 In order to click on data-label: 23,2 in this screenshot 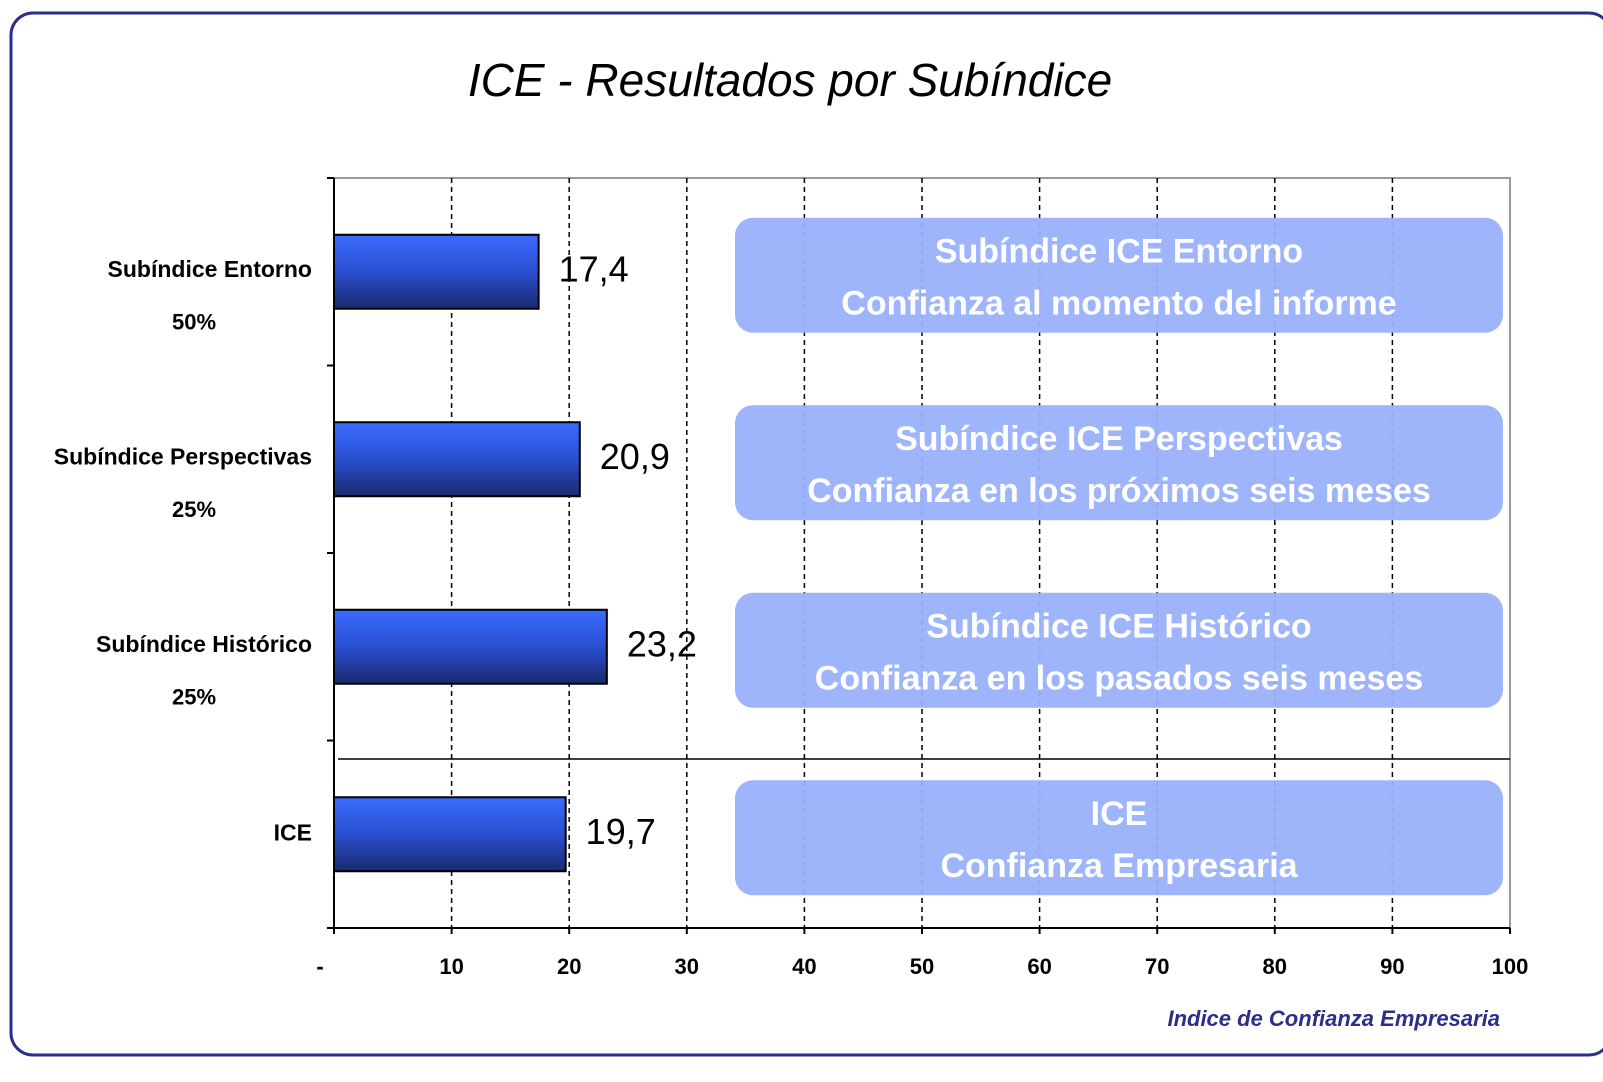, I will do `click(662, 643)`.